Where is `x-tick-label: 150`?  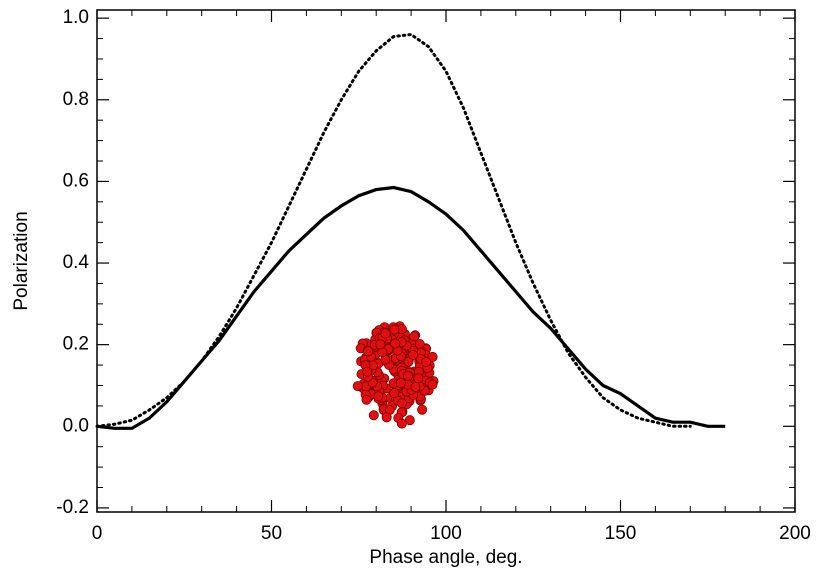
x-tick-label: 150 is located at coordinates (621, 533).